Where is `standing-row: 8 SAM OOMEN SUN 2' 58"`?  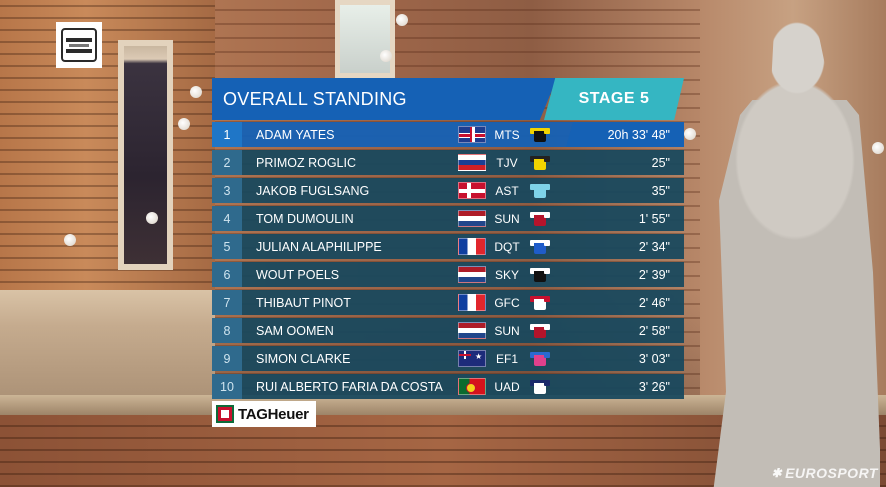 standing-row: 8 SAM OOMEN SUN 2' 58" is located at coordinates (448, 330).